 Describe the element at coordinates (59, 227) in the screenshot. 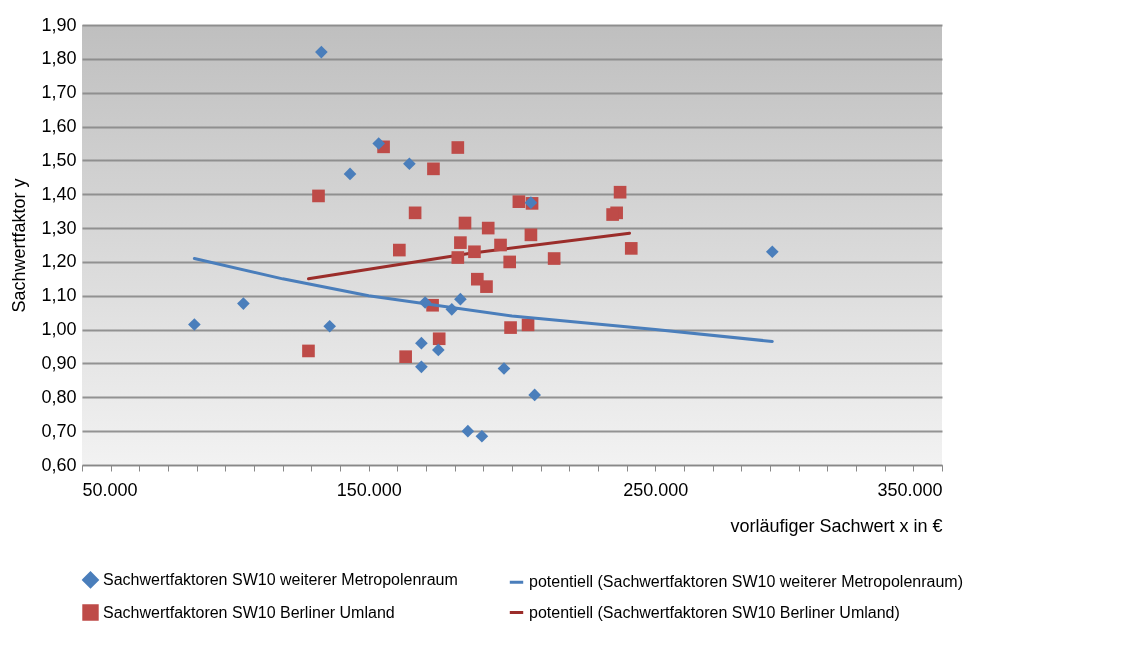

I see `y-tick-label: 1,30` at that location.